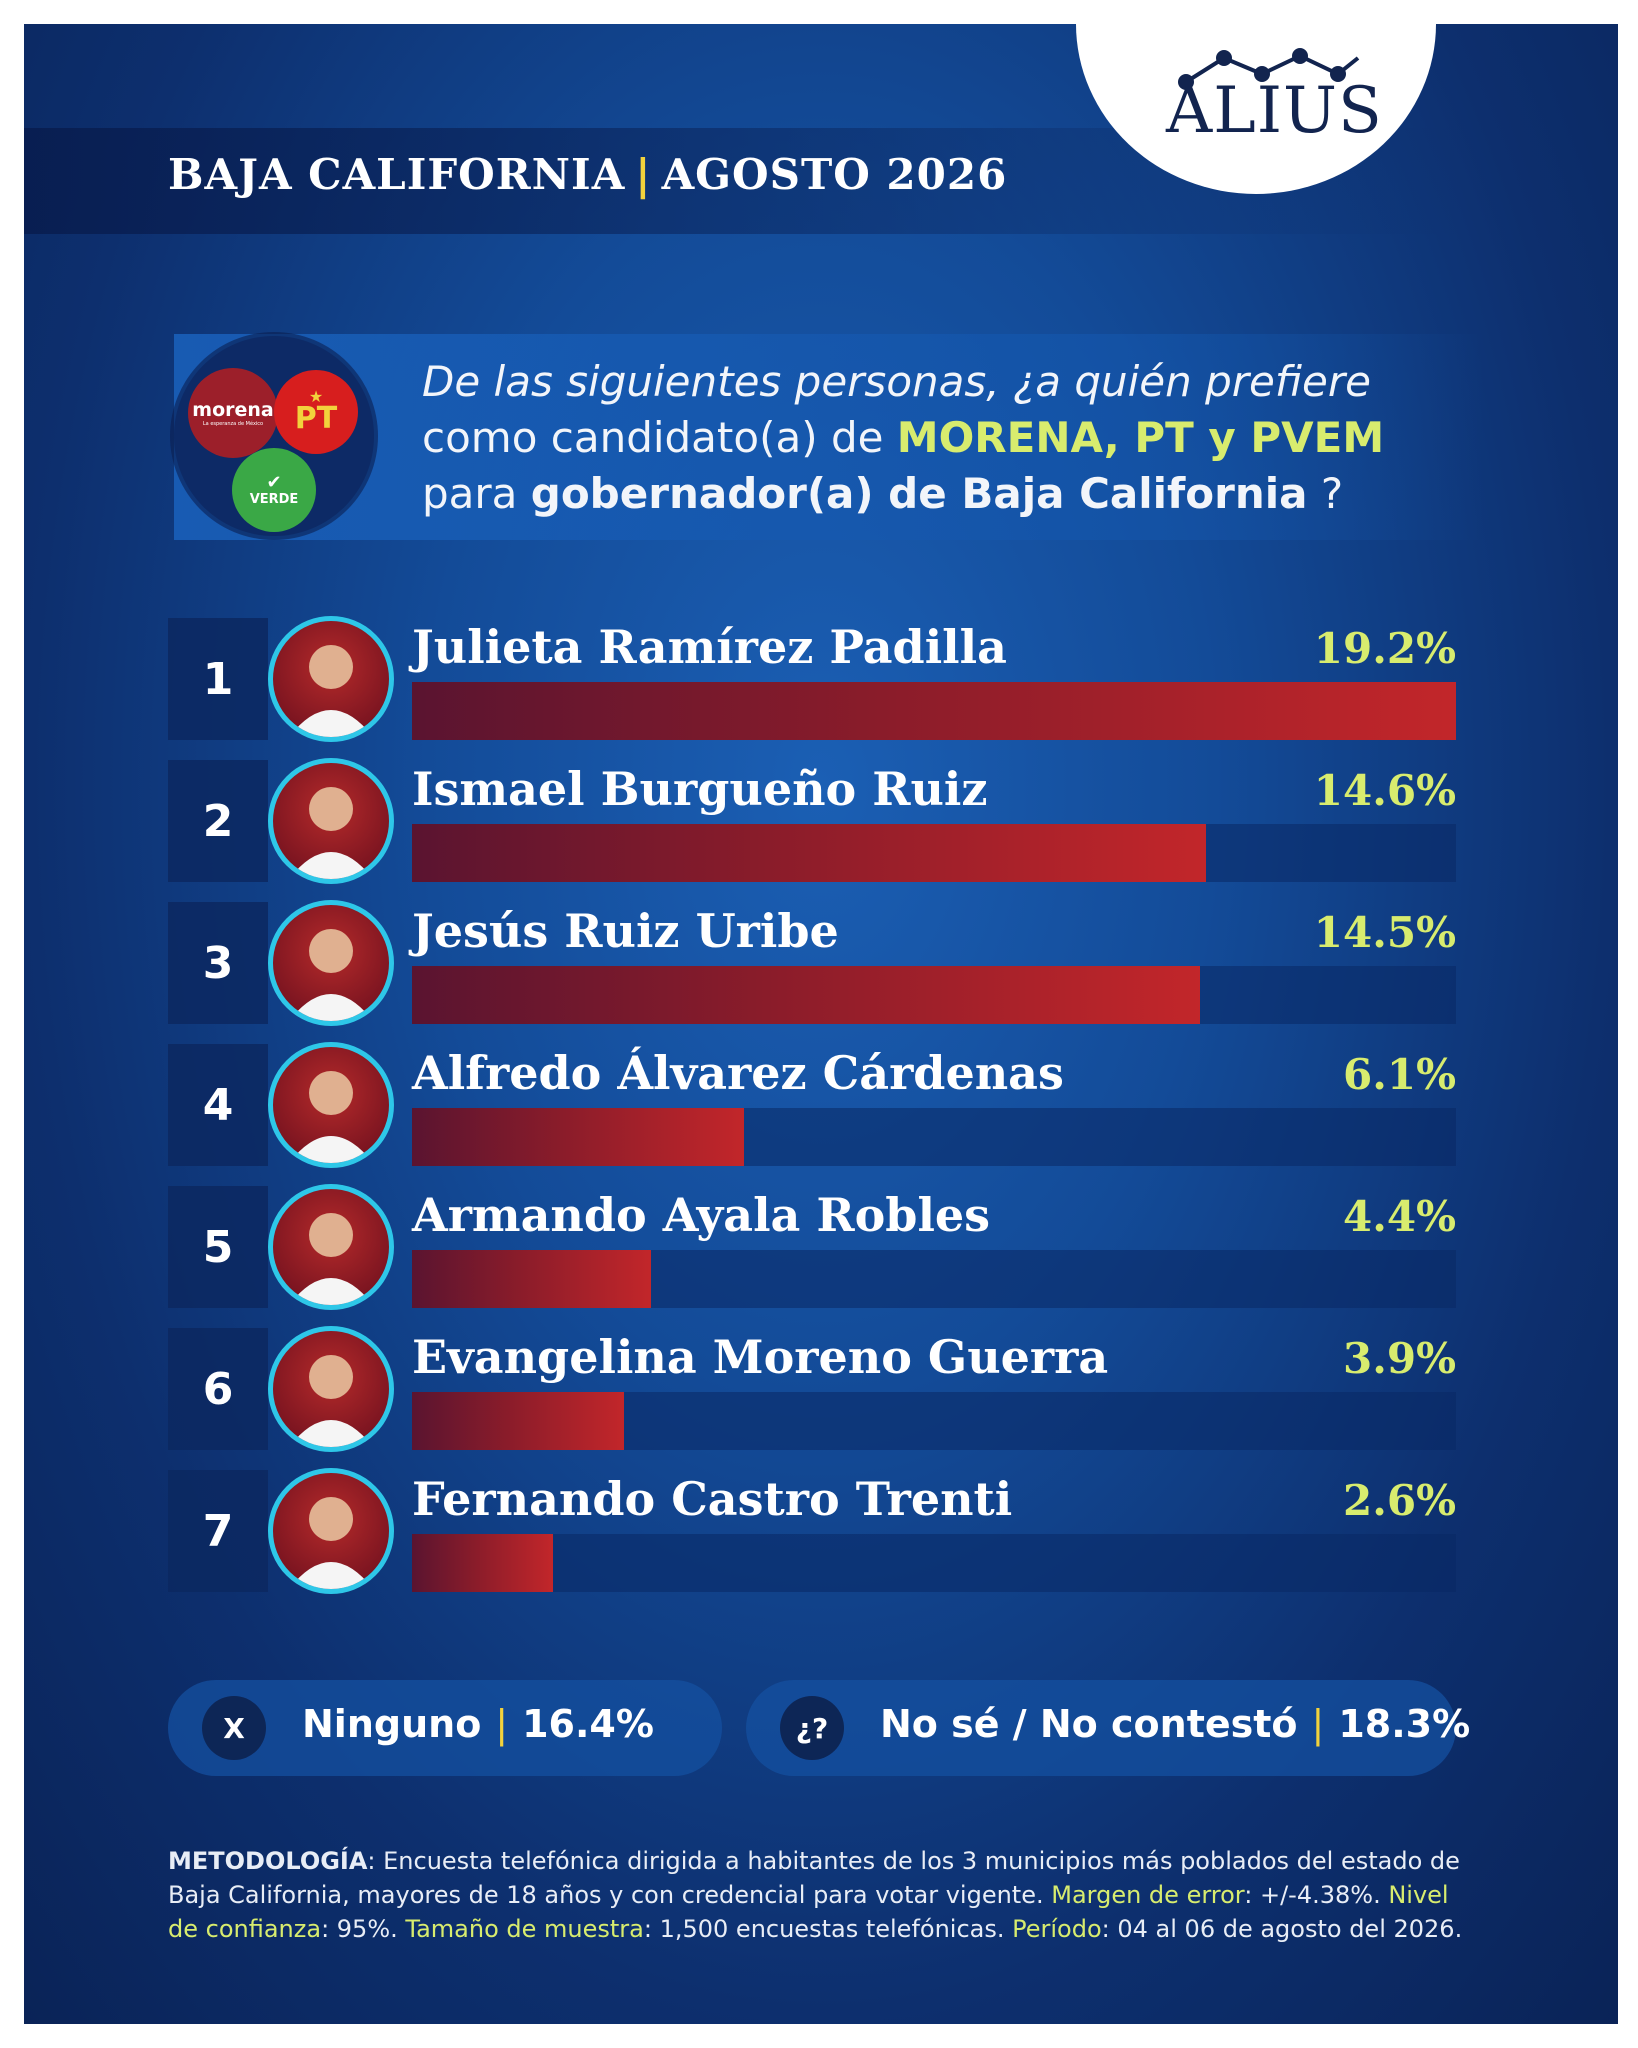 This screenshot has width=1638, height=2048. What do you see at coordinates (808, 1912) in the screenshot?
I see `confidence-key: Nivel de confianza` at bounding box center [808, 1912].